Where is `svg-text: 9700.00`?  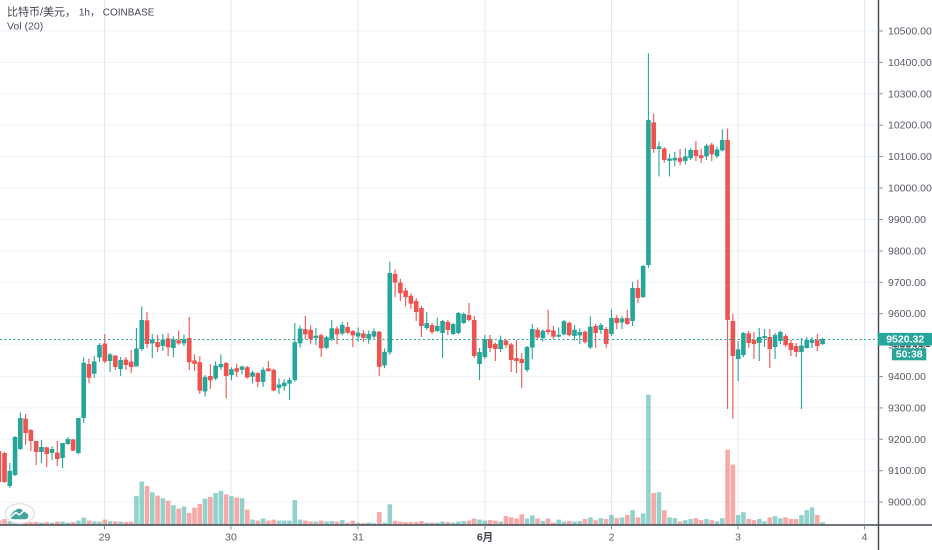
svg-text: 9700.00 is located at coordinates (907, 283).